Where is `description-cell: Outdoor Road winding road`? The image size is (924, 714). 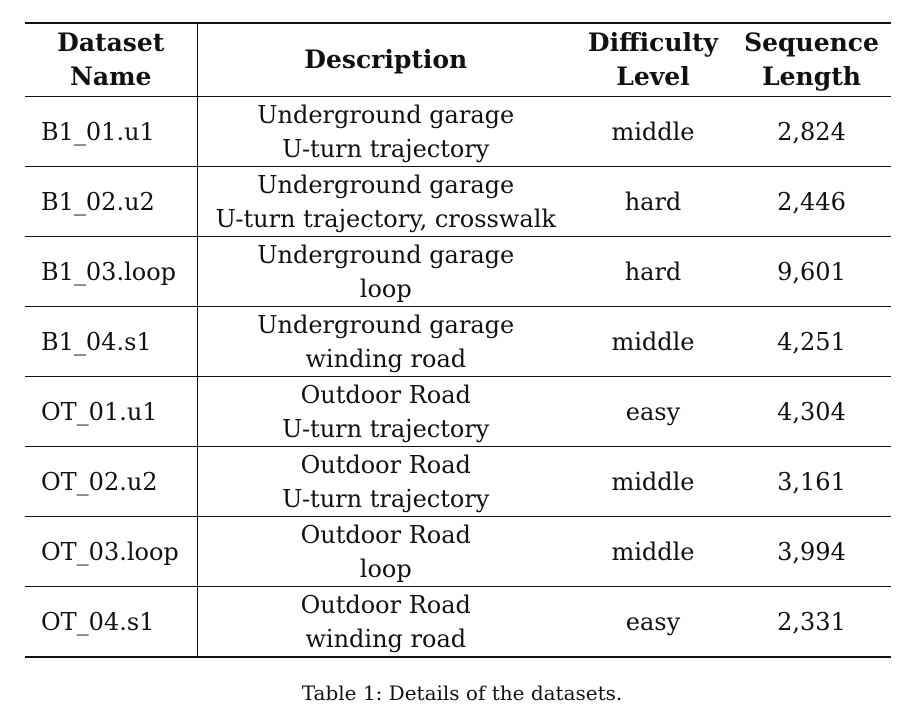
description-cell: Outdoor Road winding road is located at coordinates (385, 622).